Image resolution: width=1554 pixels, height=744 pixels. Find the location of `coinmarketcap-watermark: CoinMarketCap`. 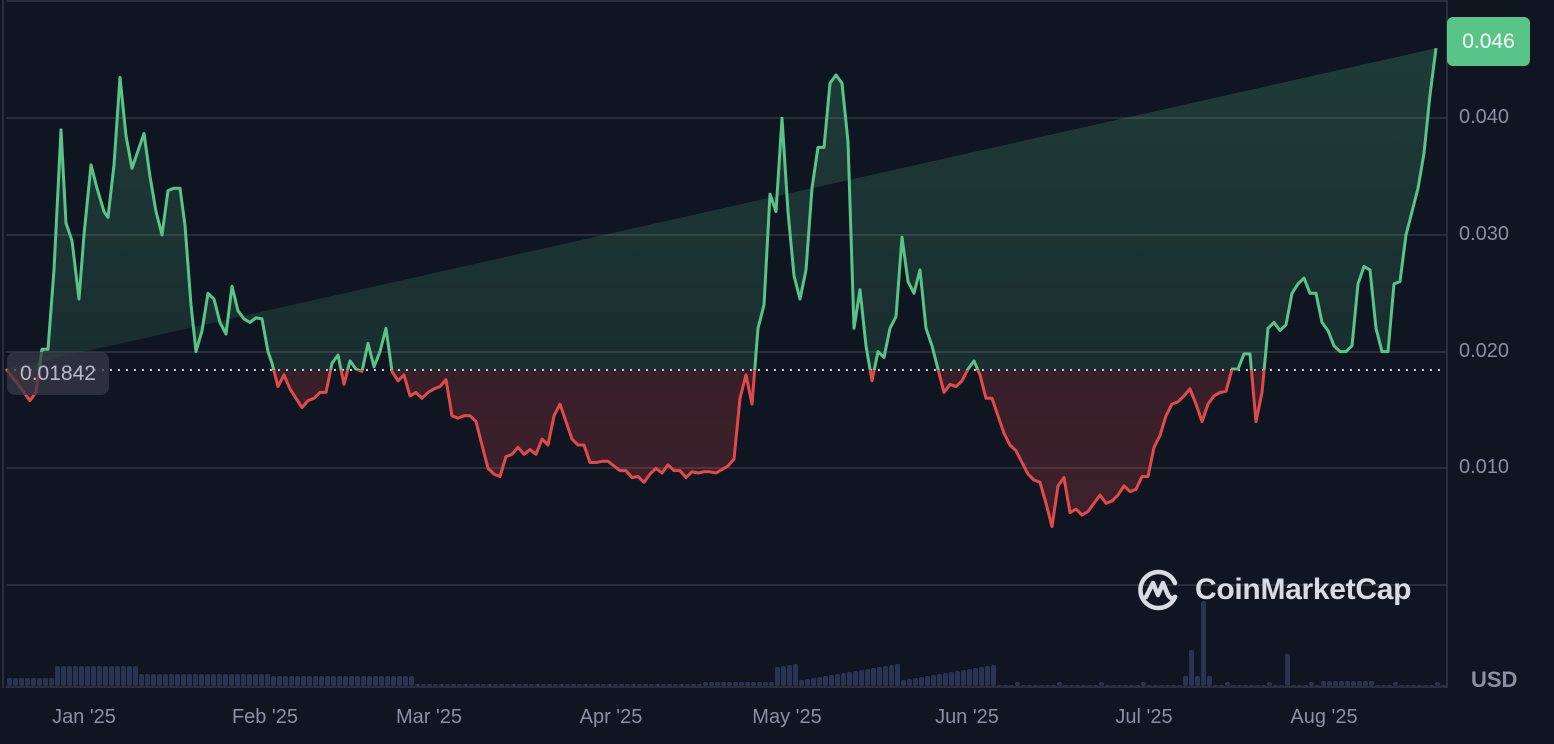

coinmarketcap-watermark: CoinMarketCap is located at coordinates (1273, 590).